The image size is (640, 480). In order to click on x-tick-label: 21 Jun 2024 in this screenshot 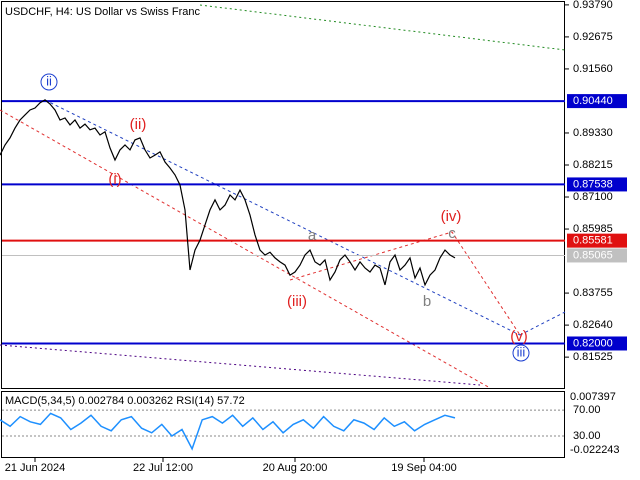, I will do `click(35, 468)`.